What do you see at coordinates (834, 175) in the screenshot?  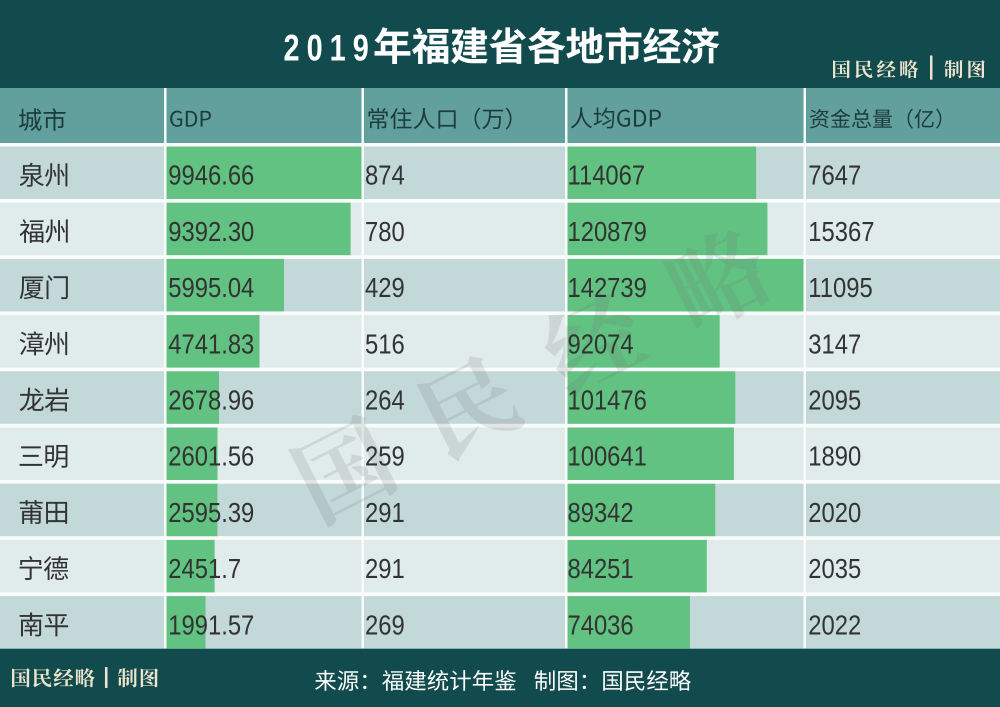 I see `svg-text: 7647` at bounding box center [834, 175].